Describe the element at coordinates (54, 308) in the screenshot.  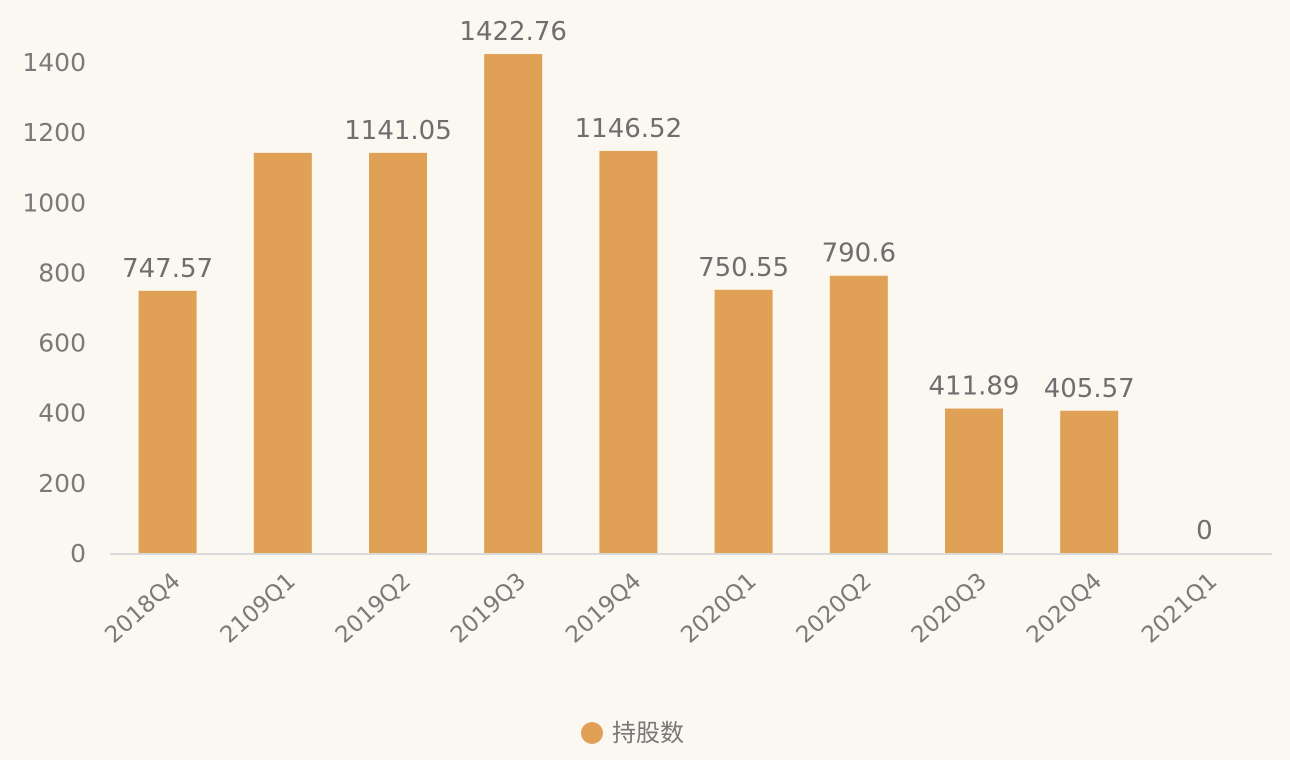
I see `y-axis: 0 200 400 600 800 1000 1200 1400` at that location.